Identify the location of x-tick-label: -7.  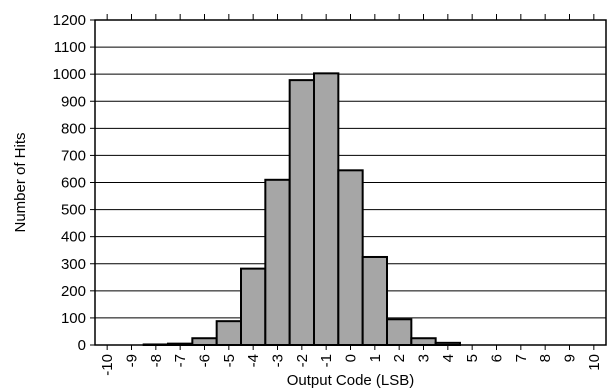
(180, 360).